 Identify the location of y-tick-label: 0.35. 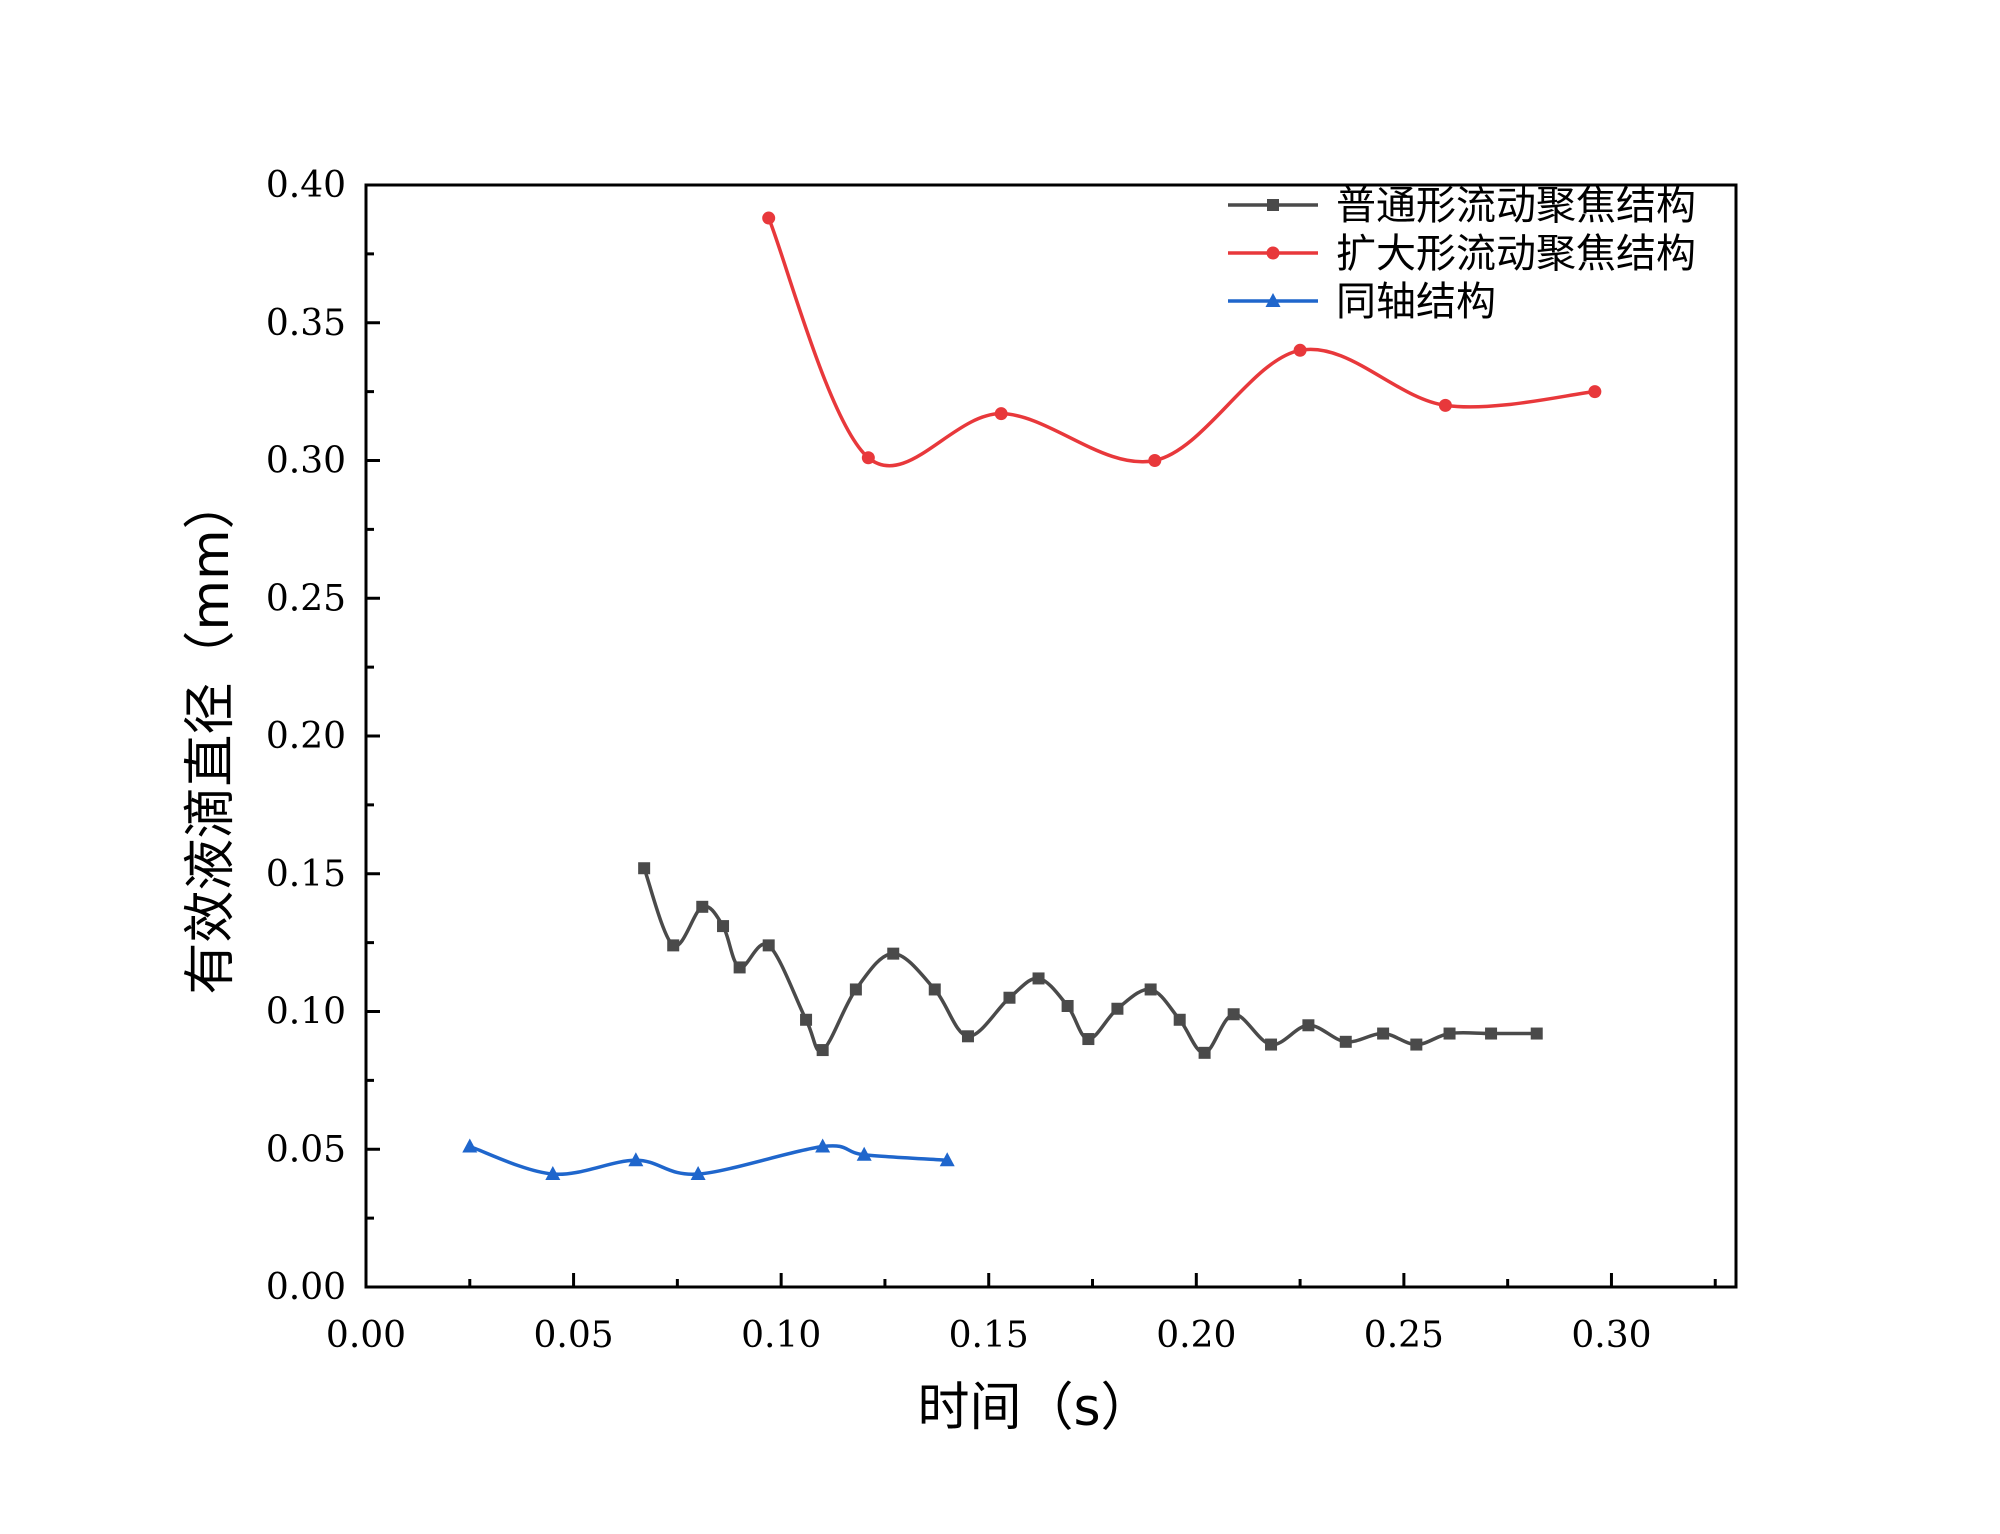
(306, 323).